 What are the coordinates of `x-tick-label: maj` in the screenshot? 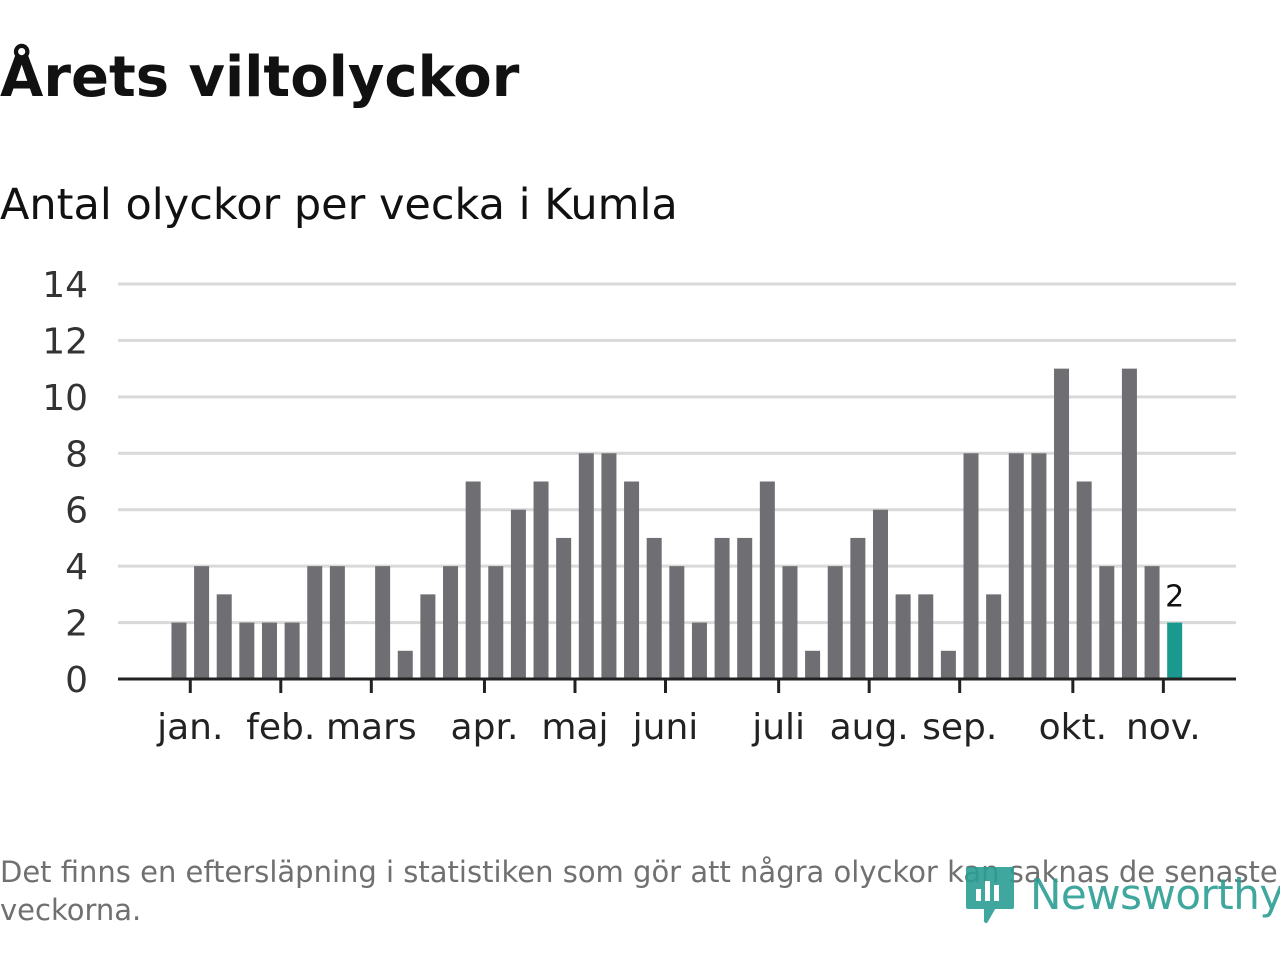 It's located at (574, 727).